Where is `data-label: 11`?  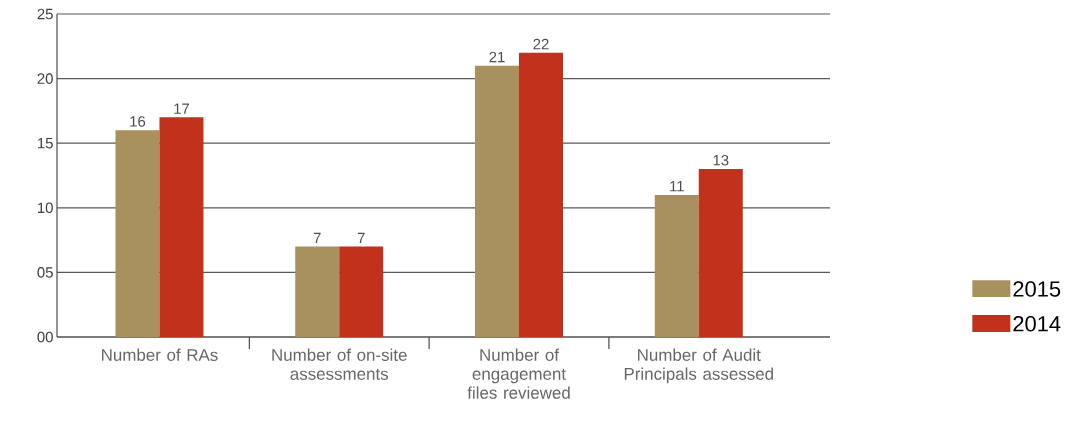 data-label: 11 is located at coordinates (677, 186).